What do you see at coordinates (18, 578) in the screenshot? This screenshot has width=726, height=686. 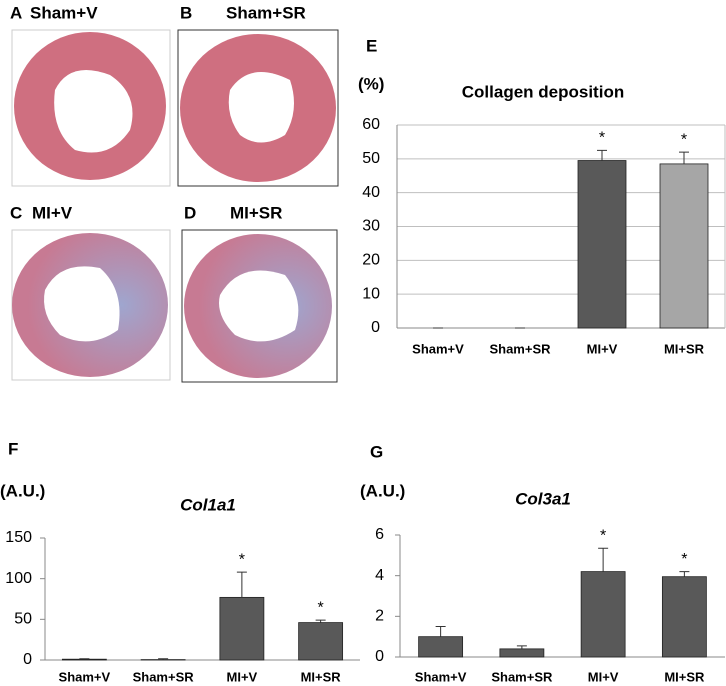 I see `y-tick-label: 100` at bounding box center [18, 578].